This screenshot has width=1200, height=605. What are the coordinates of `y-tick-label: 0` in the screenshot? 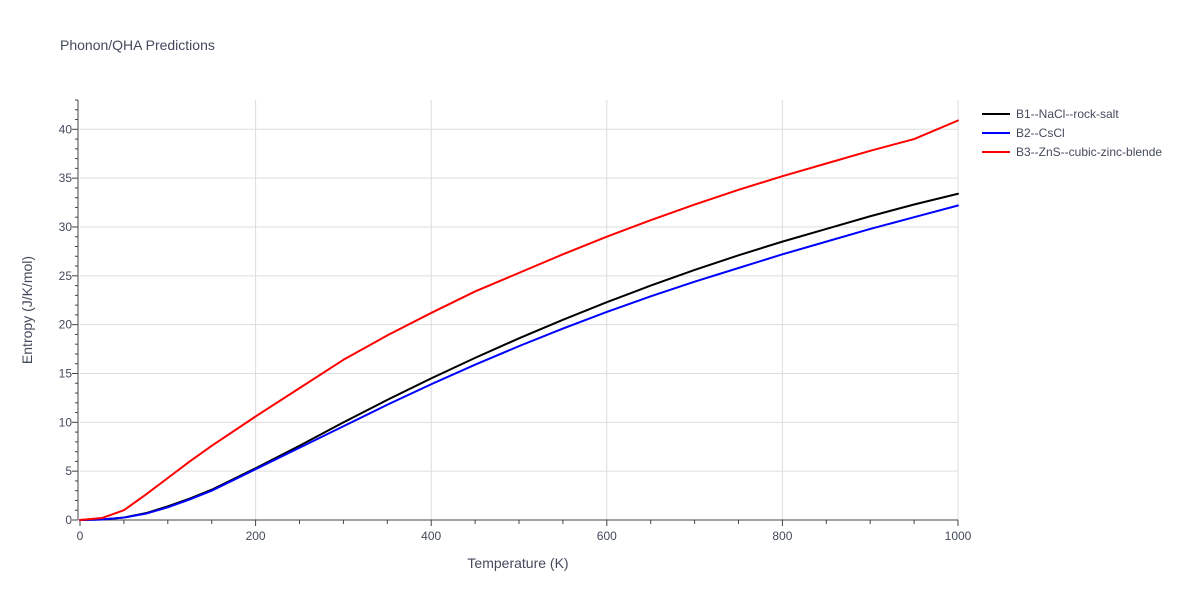 It's located at (68, 520).